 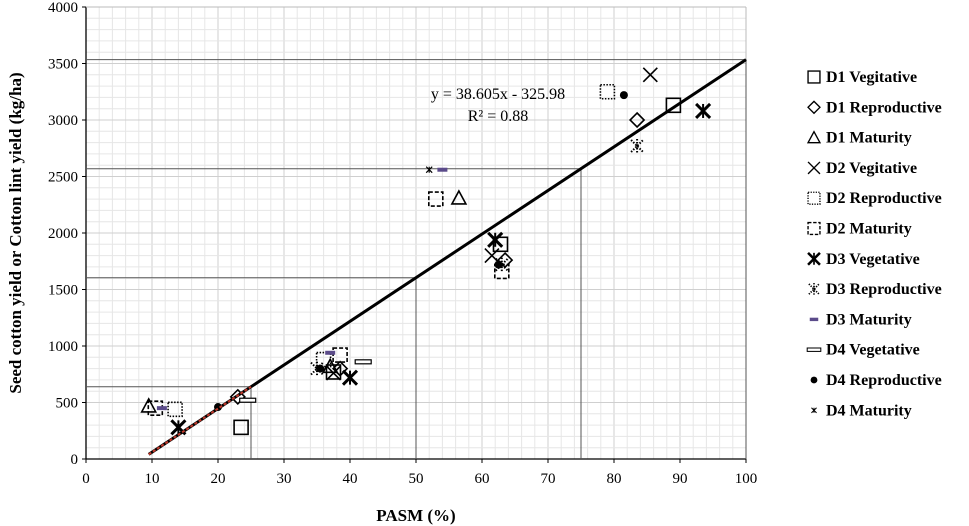 I want to click on x-tick-label: 0, so click(x=86, y=479).